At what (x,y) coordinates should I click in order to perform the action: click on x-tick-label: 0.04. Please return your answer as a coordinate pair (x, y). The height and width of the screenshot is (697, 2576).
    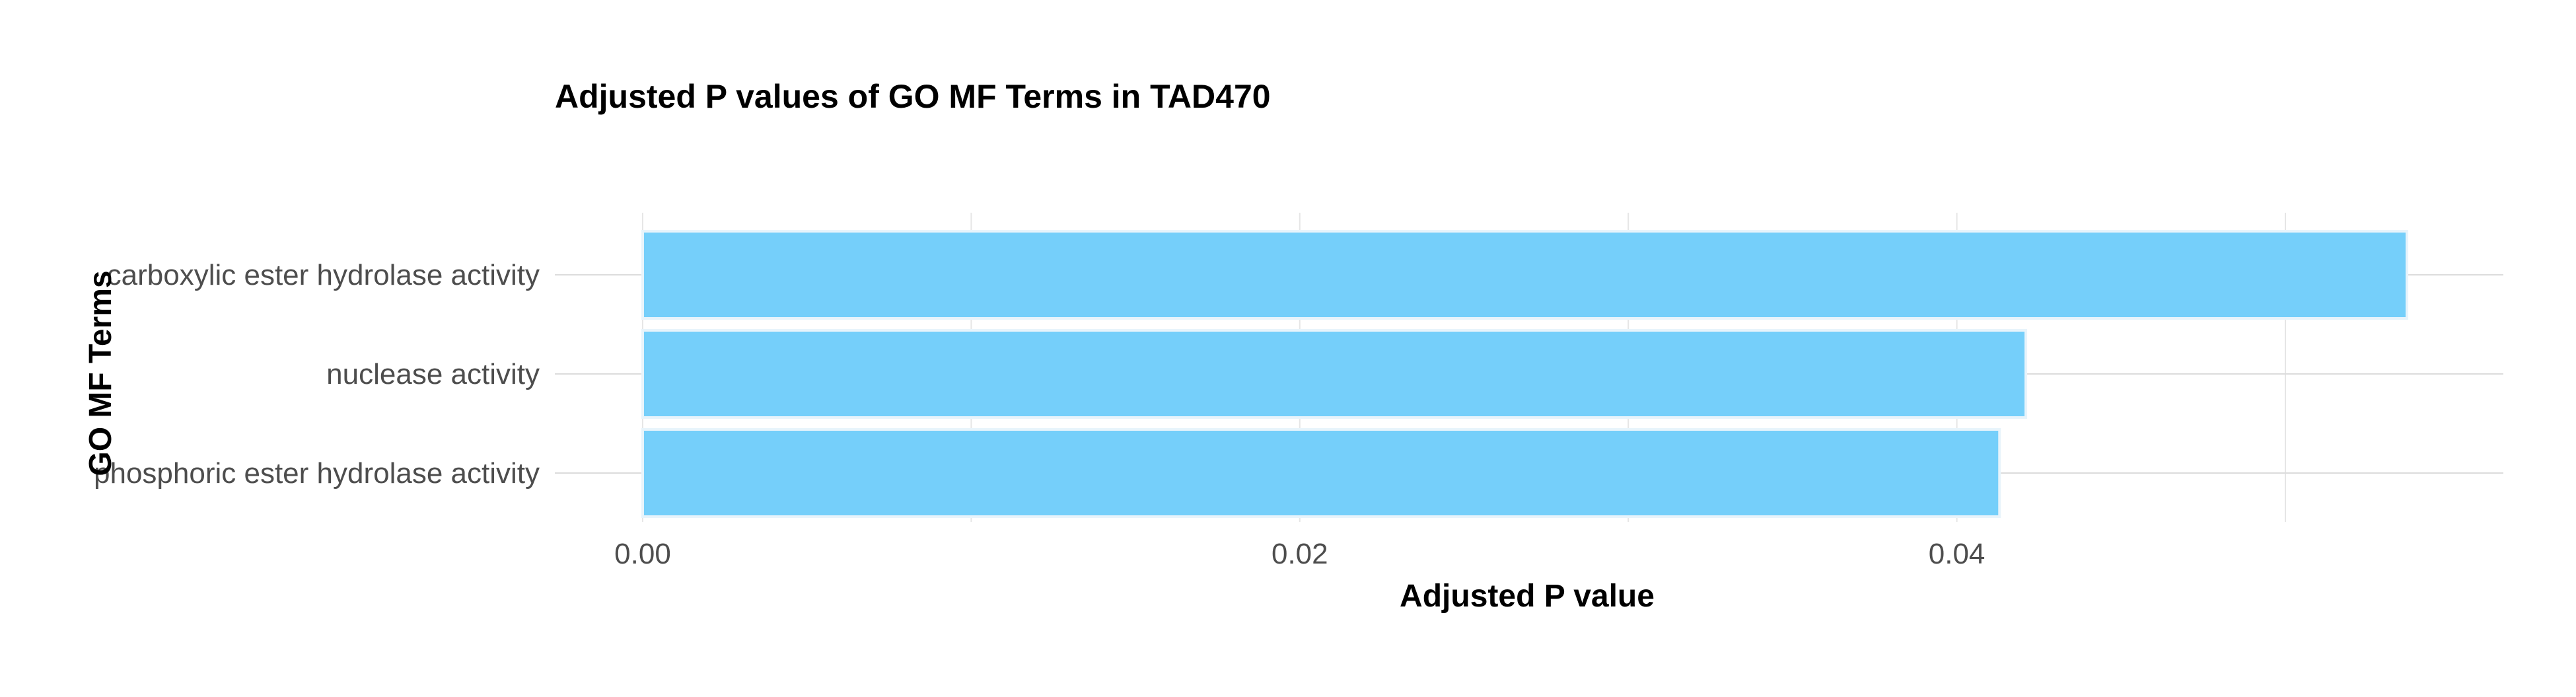
    Looking at the image, I should click on (1957, 554).